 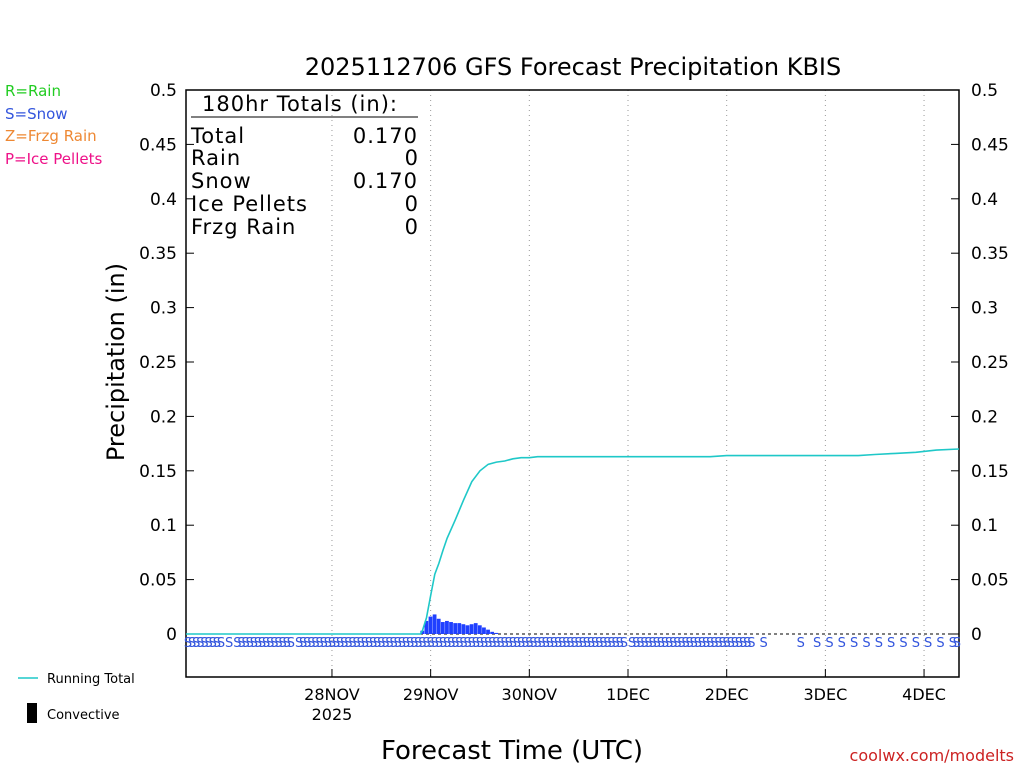 I want to click on y-tick-label-left: 0.3, so click(x=163, y=309).